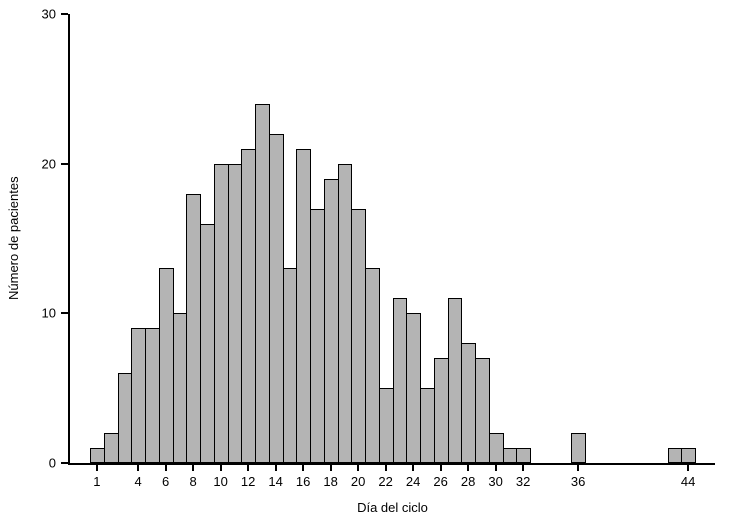  Describe the element at coordinates (358, 481) in the screenshot. I see `x-tick-label: 20` at that location.